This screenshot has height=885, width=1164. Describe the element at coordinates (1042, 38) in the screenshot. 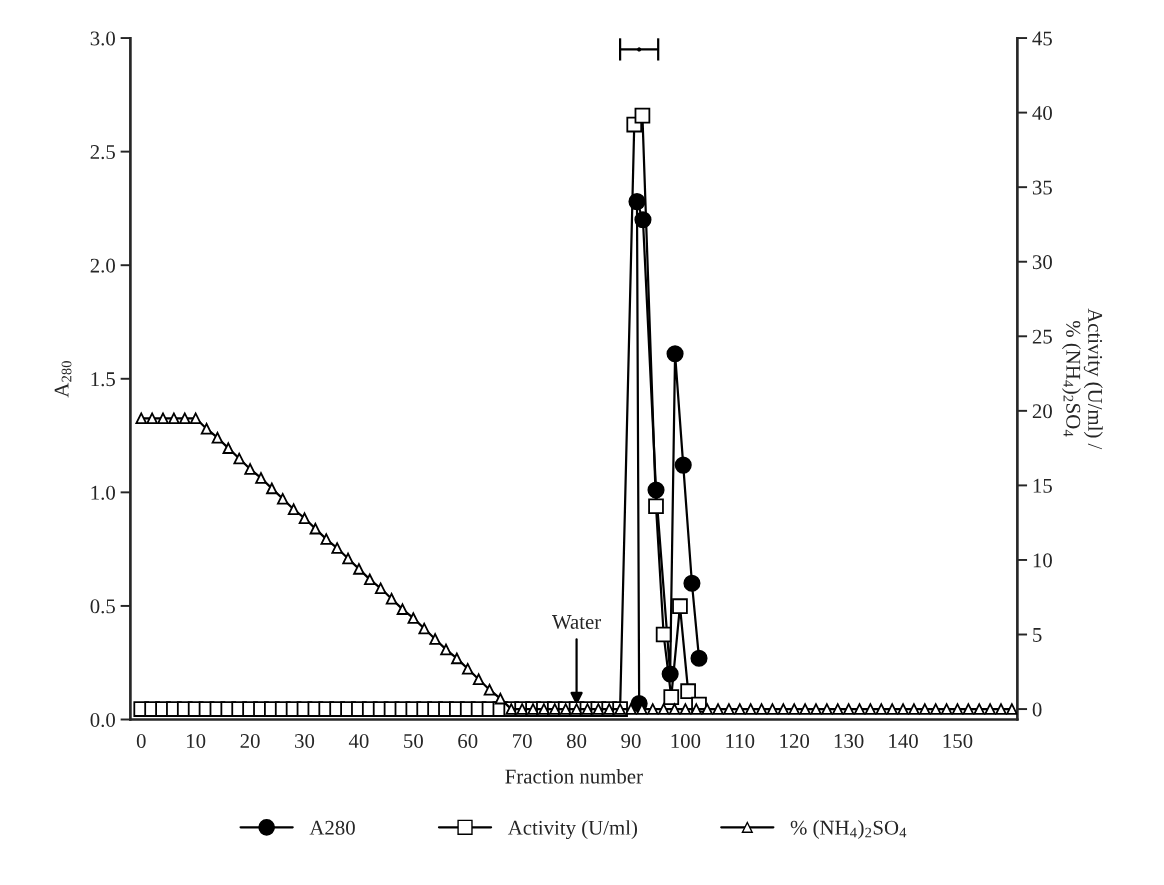

I see `y2-tick-label: 45` at that location.